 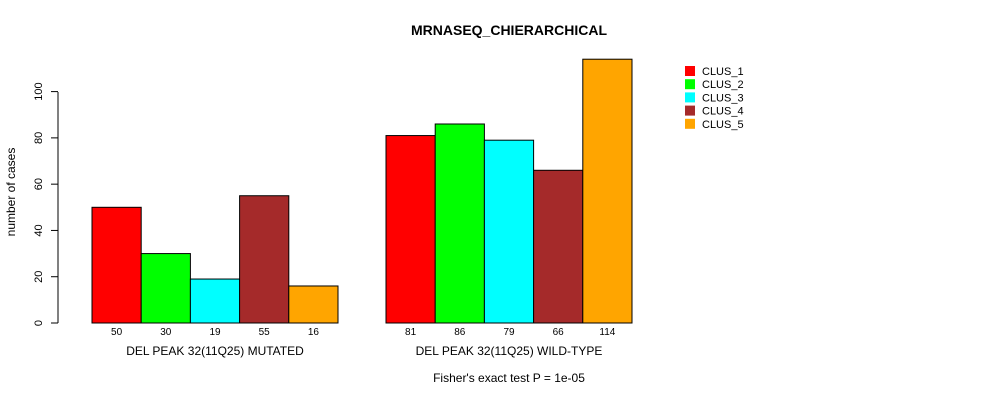 I want to click on count-label-wild-type-clus-5: 114, so click(x=607, y=332).